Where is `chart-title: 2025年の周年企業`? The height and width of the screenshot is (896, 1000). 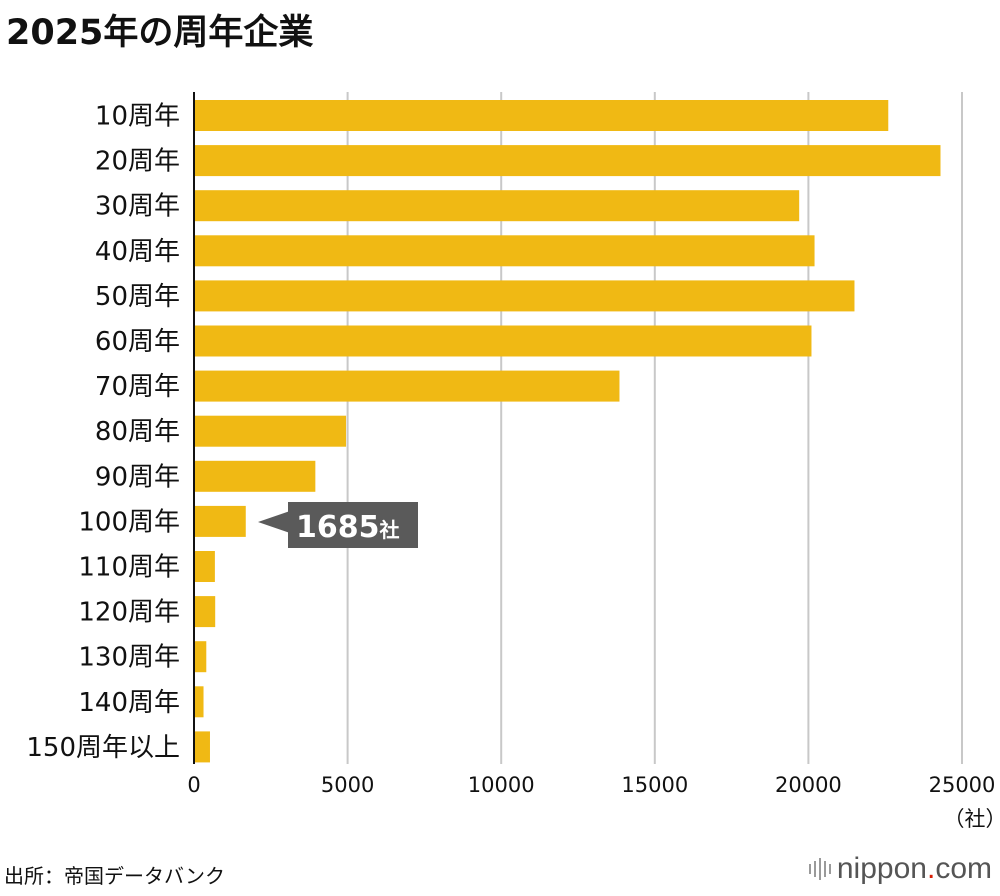 chart-title: 2025年の周年企業 is located at coordinates (160, 33).